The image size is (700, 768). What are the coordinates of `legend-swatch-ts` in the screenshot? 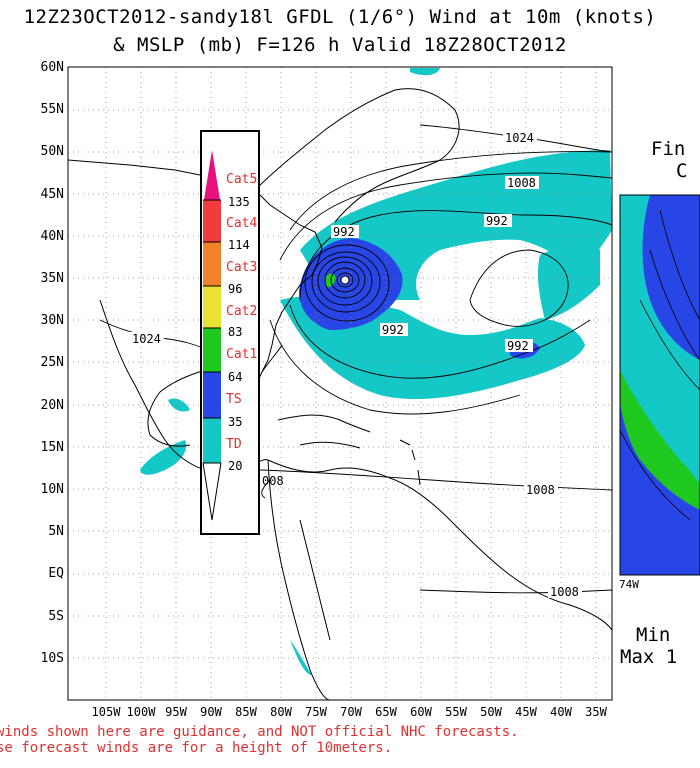 It's located at (212, 395).